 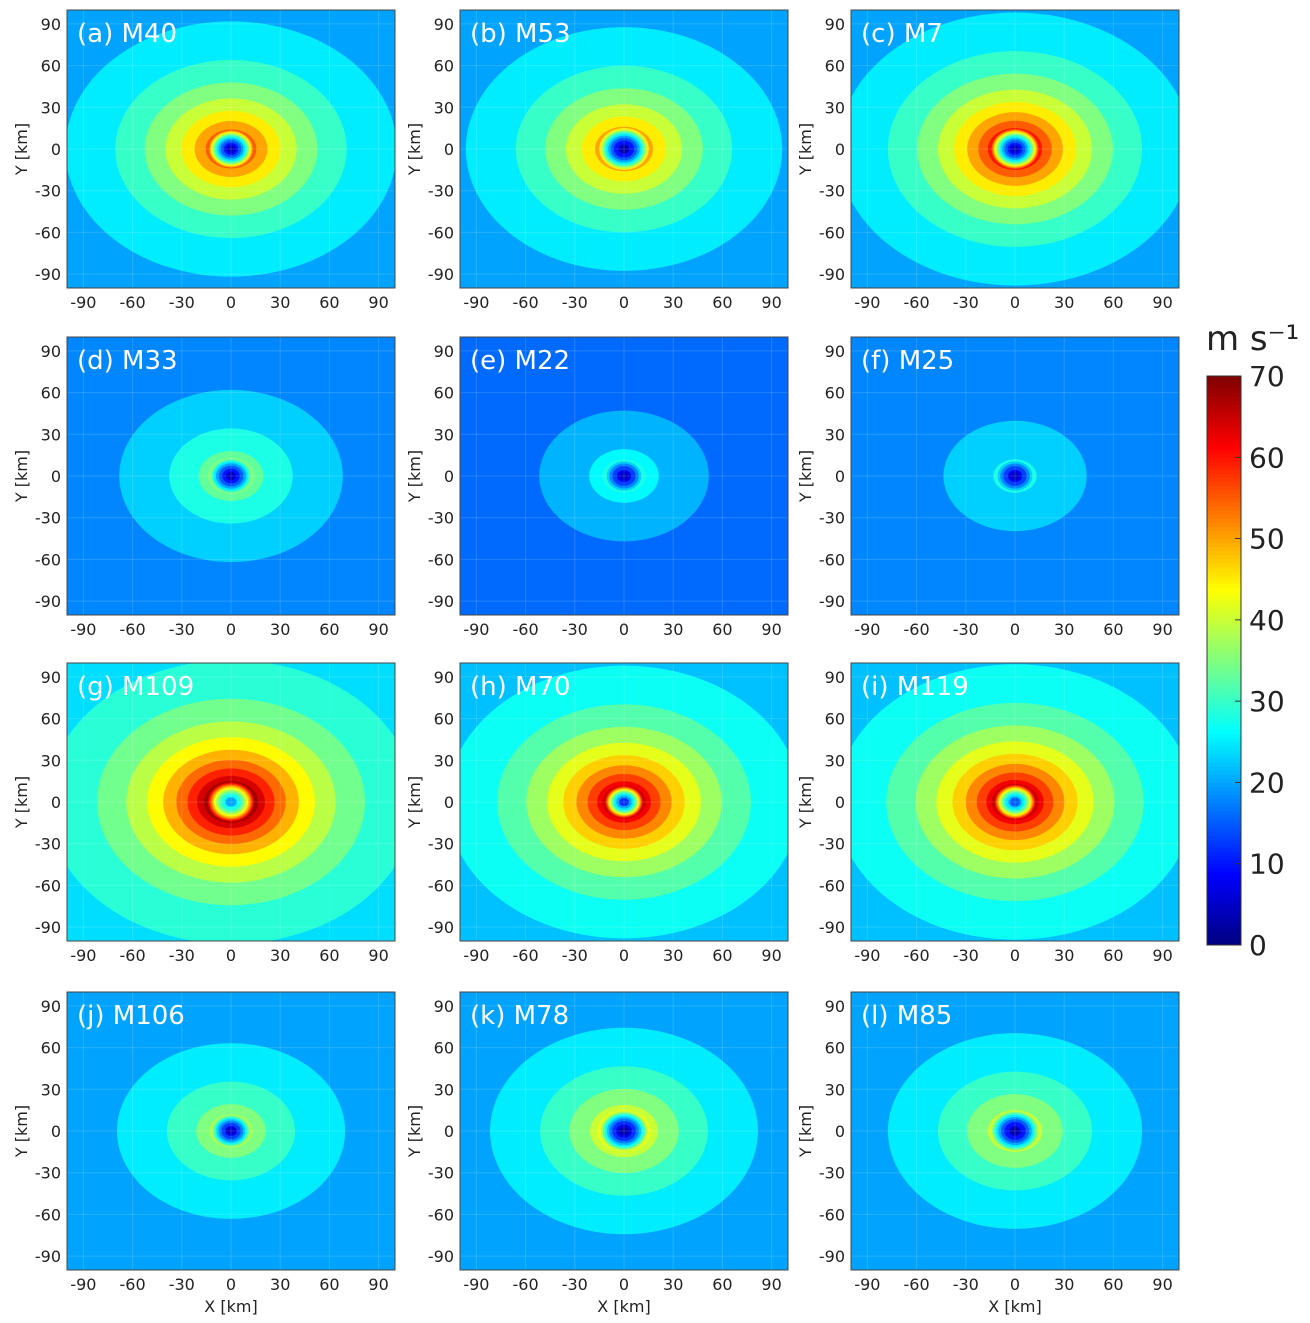 I want to click on colorbar-tick-label: 40, so click(x=1267, y=620).